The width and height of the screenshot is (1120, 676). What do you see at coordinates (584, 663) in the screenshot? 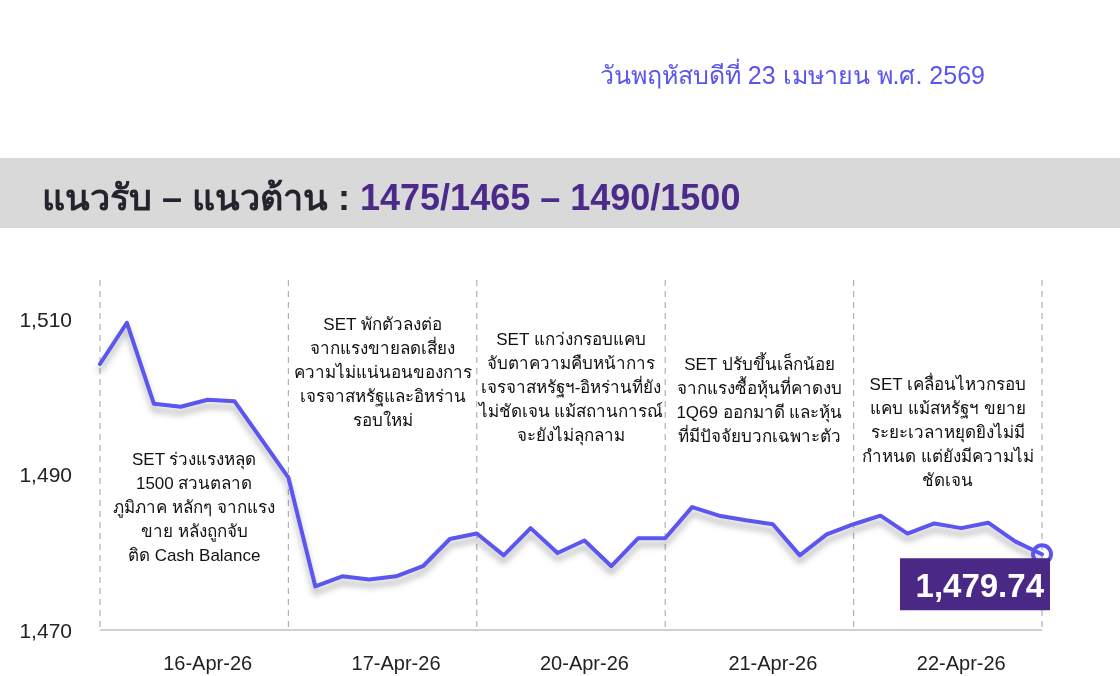
I see `x-tick-label: 20-Apr-26` at bounding box center [584, 663].